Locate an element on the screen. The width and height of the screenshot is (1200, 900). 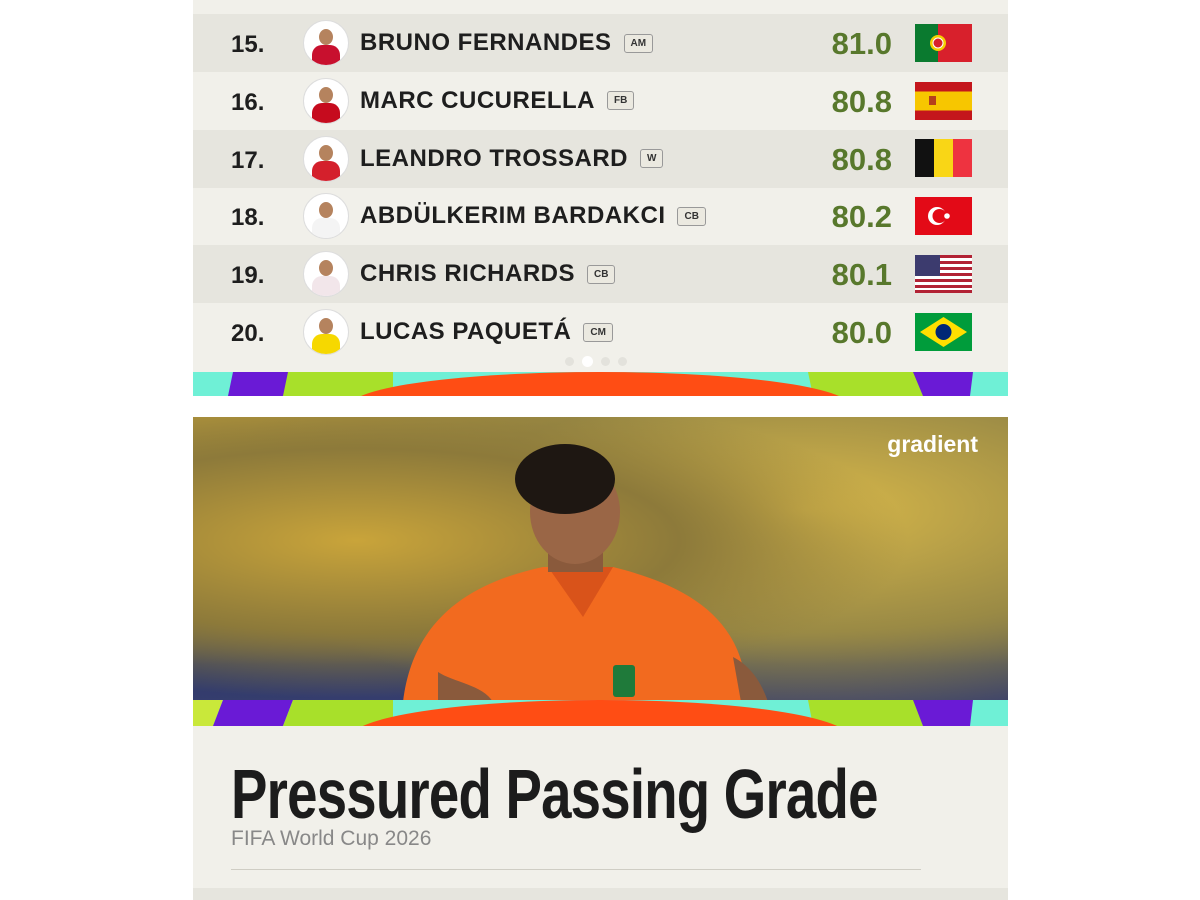
position-badge: CM is located at coordinates (598, 332).